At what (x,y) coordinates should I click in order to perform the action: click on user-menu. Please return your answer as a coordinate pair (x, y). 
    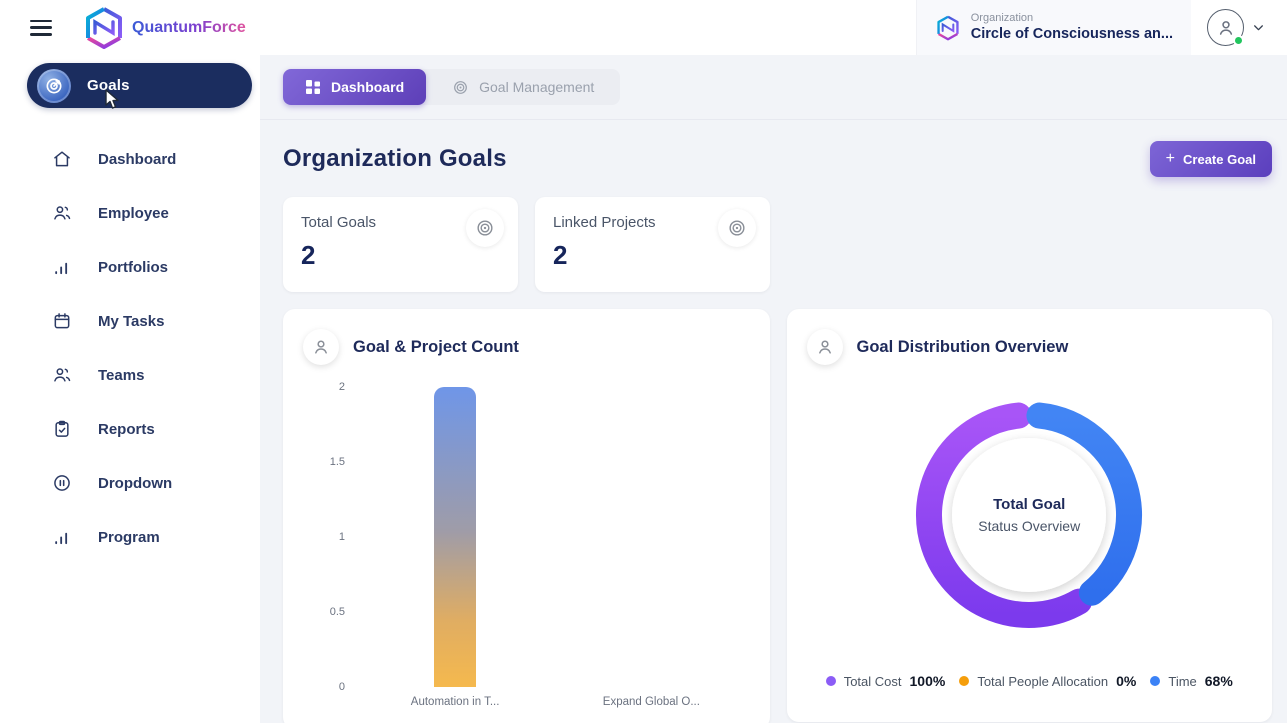
    Looking at the image, I should click on (1239, 27).